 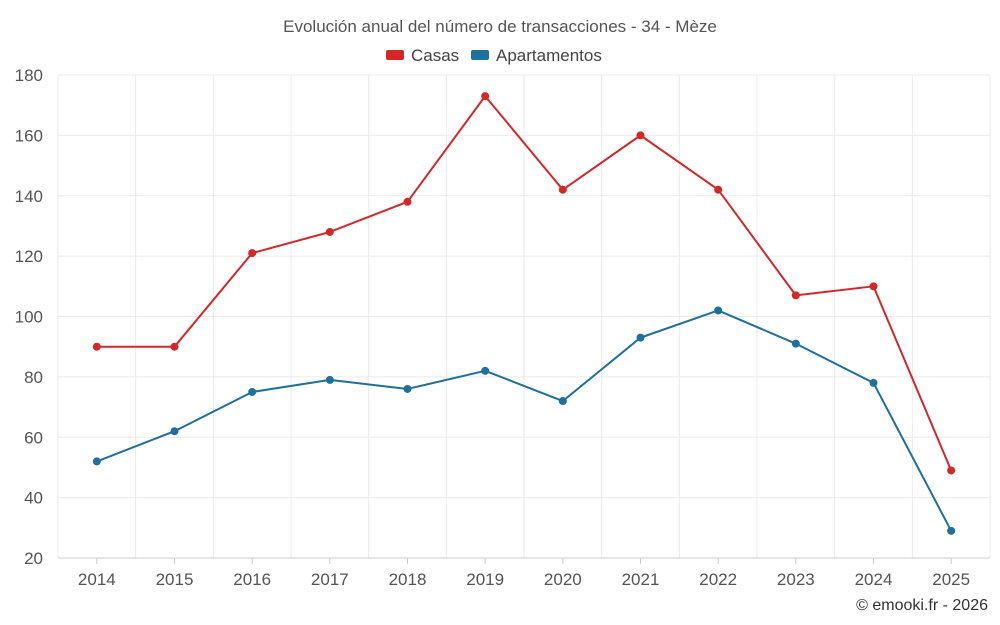 What do you see at coordinates (563, 579) in the screenshot?
I see `x-tick-label-2020: 2020` at bounding box center [563, 579].